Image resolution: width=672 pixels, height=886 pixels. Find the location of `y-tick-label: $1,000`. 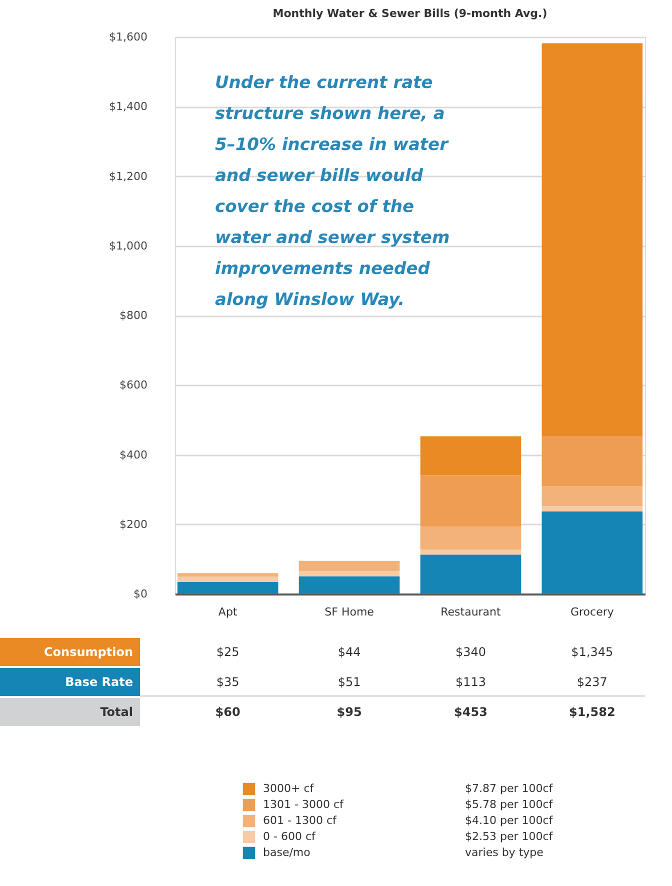

y-tick-label: $1,000 is located at coordinates (128, 245).